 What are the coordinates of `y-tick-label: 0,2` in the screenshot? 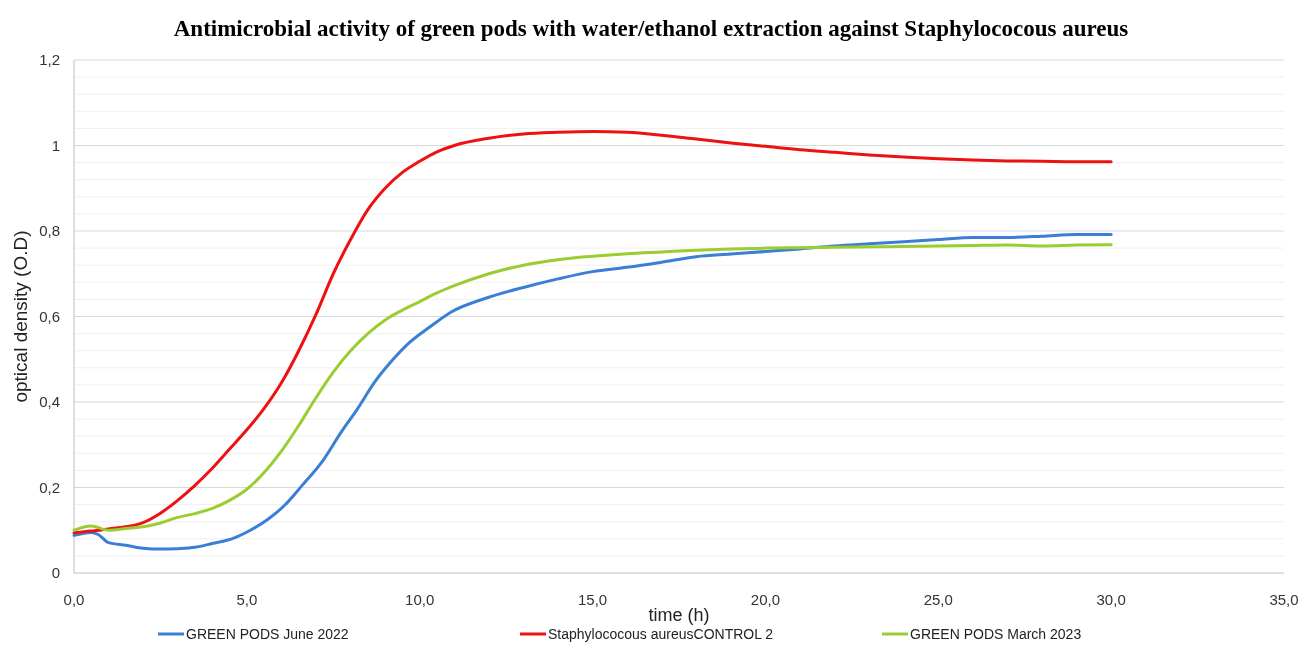 It's located at (49, 487).